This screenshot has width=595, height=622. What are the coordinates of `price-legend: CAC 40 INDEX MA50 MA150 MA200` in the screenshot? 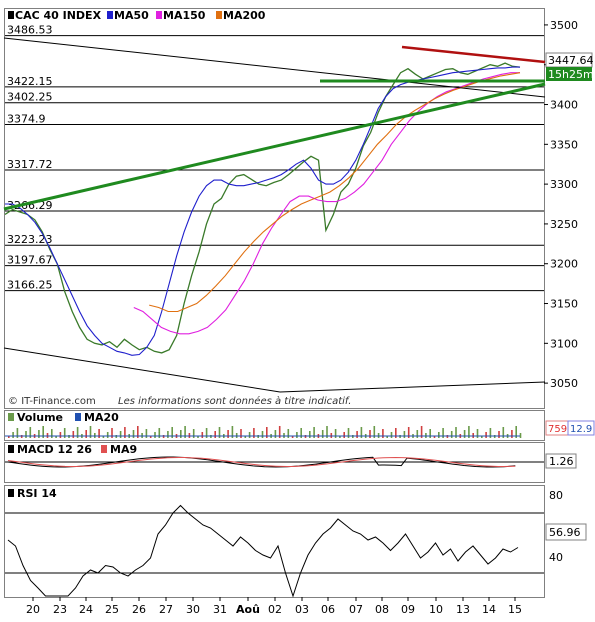 It's located at (137, 15).